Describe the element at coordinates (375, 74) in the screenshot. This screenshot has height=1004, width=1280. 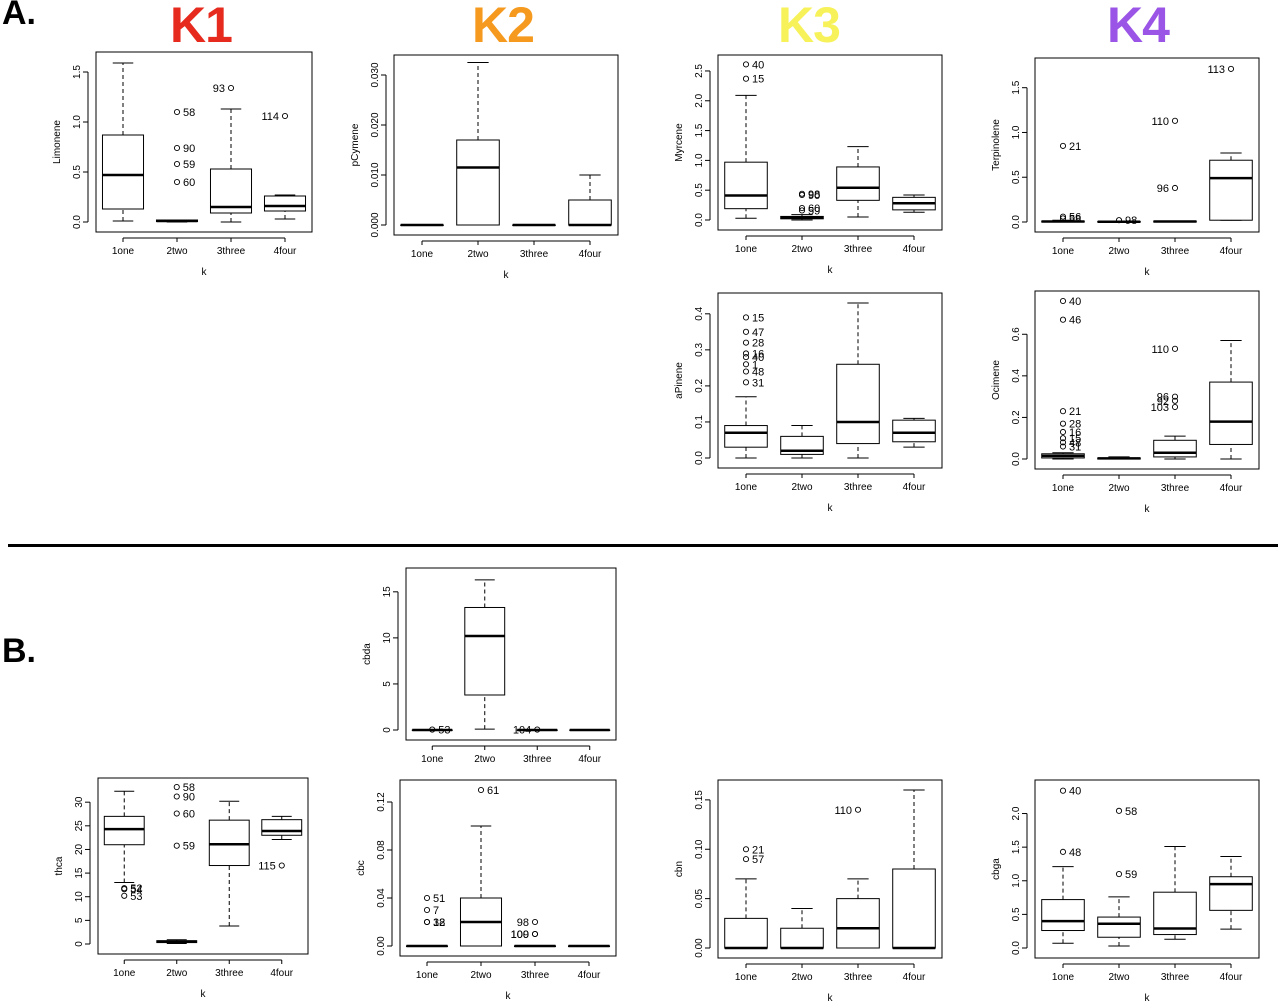
I see `y-tick-label: 0.030` at that location.